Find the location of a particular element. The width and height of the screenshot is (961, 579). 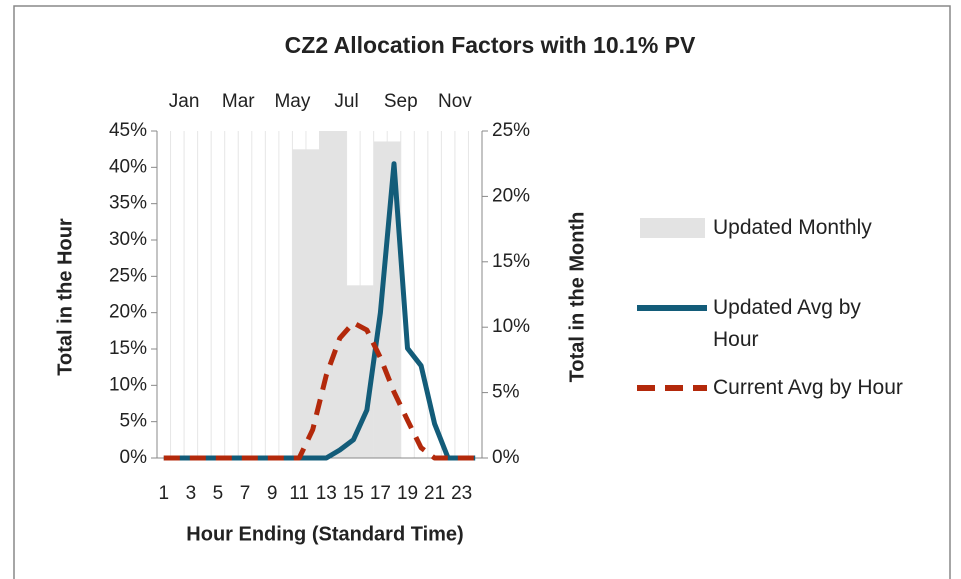

x2-tick-label: Sep is located at coordinates (401, 101).